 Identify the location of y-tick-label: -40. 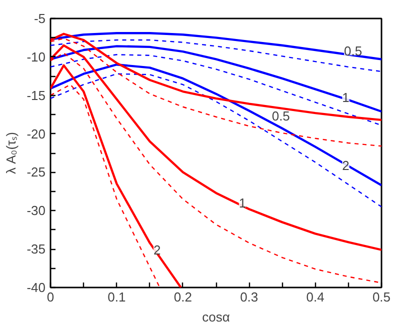
(36, 287).